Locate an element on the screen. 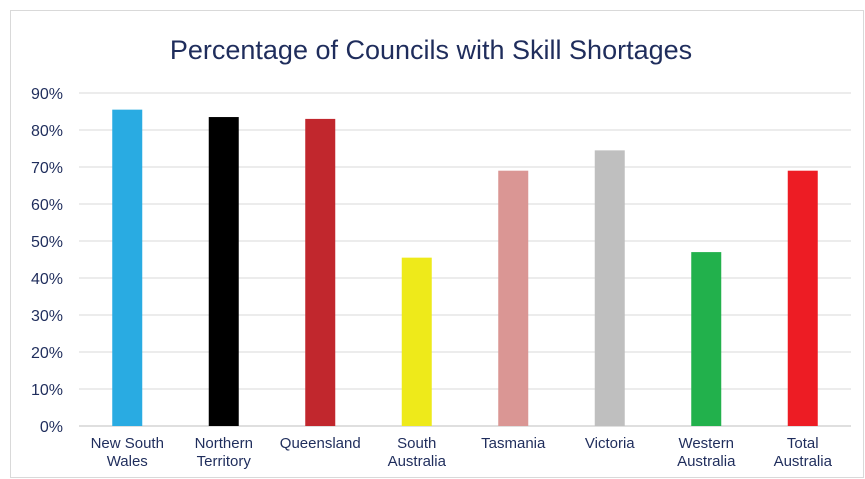  x-category-label-line: New South is located at coordinates (127, 443).